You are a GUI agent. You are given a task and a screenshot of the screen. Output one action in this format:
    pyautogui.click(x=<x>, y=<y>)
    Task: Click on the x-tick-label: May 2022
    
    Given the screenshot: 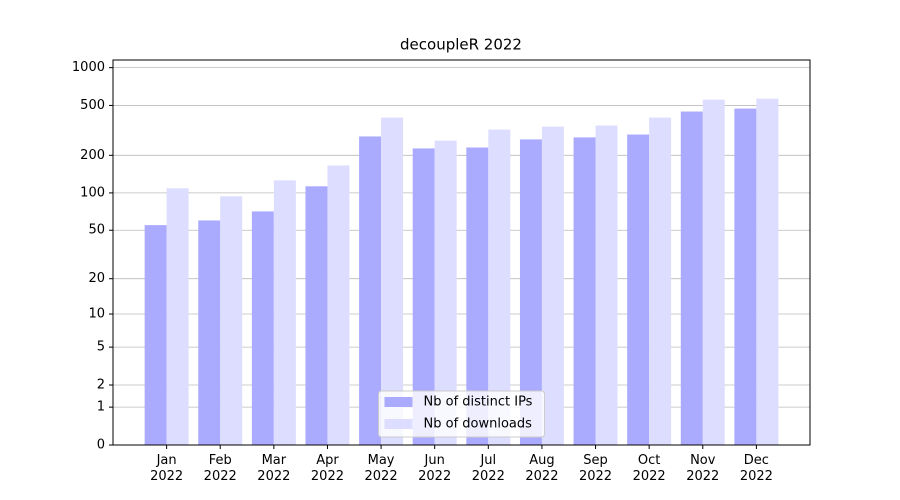 What is the action you would take?
    pyautogui.click(x=381, y=468)
    